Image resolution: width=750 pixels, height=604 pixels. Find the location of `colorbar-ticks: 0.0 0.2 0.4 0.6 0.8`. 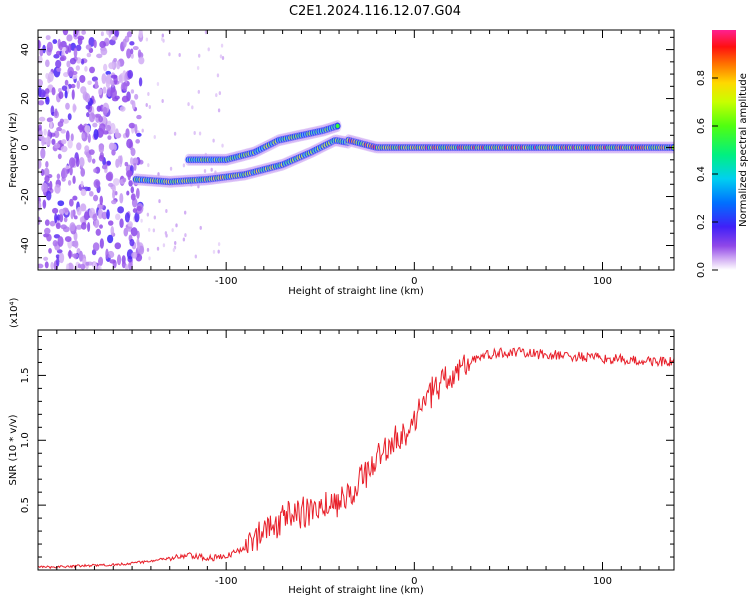

colorbar-ticks: 0.0 0.2 0.4 0.6 0.8 is located at coordinates (707, 174).